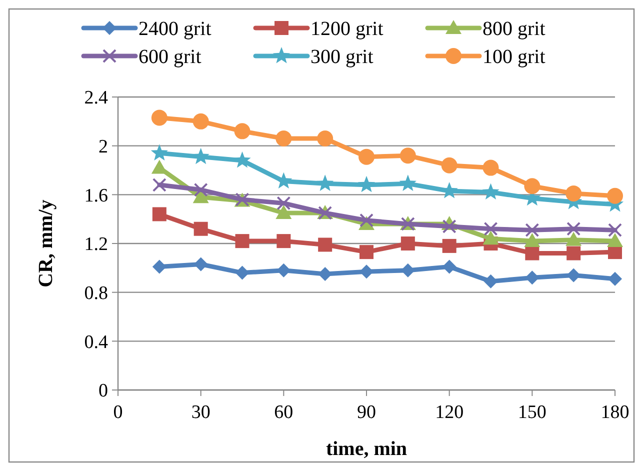  Describe the element at coordinates (200, 412) in the screenshot. I see `x-tick-label: 30` at that location.